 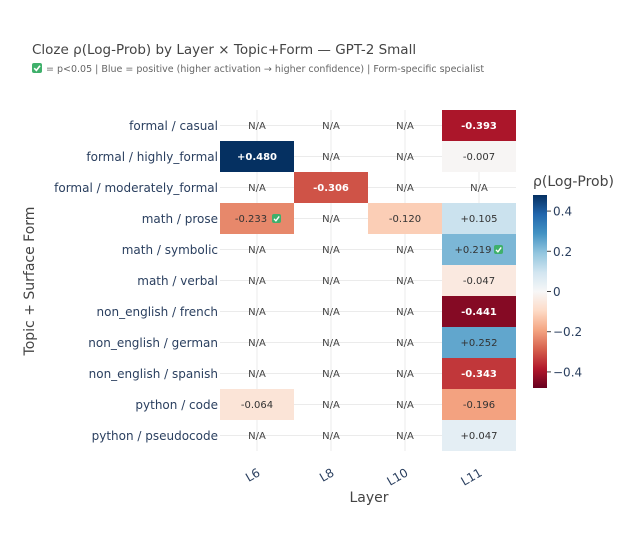 I want to click on x-axis-title: Layer, so click(x=368, y=498).